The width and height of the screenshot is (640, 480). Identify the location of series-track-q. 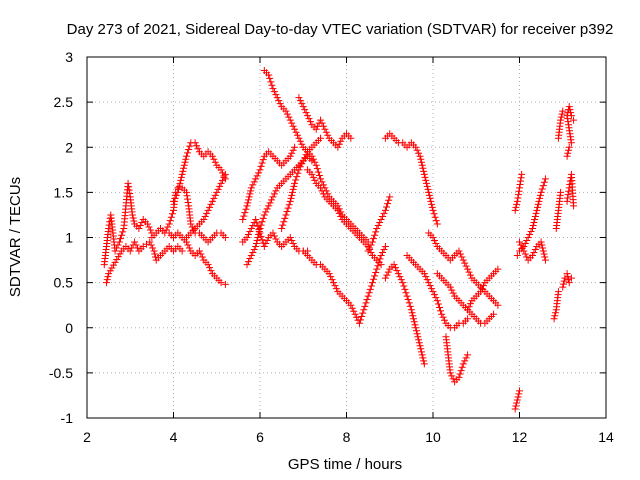
(404, 314).